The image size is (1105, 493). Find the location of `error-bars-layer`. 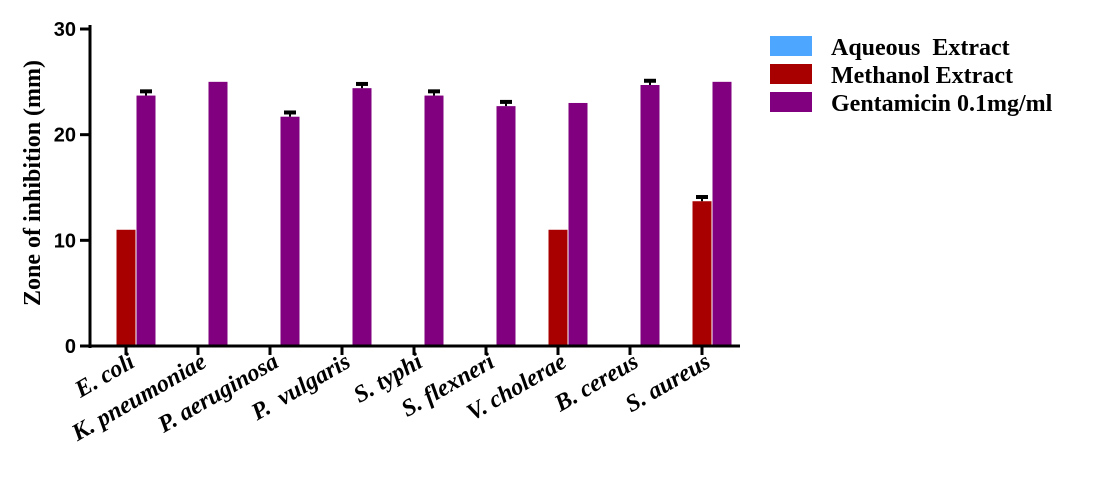

error-bars-layer is located at coordinates (424, 140).